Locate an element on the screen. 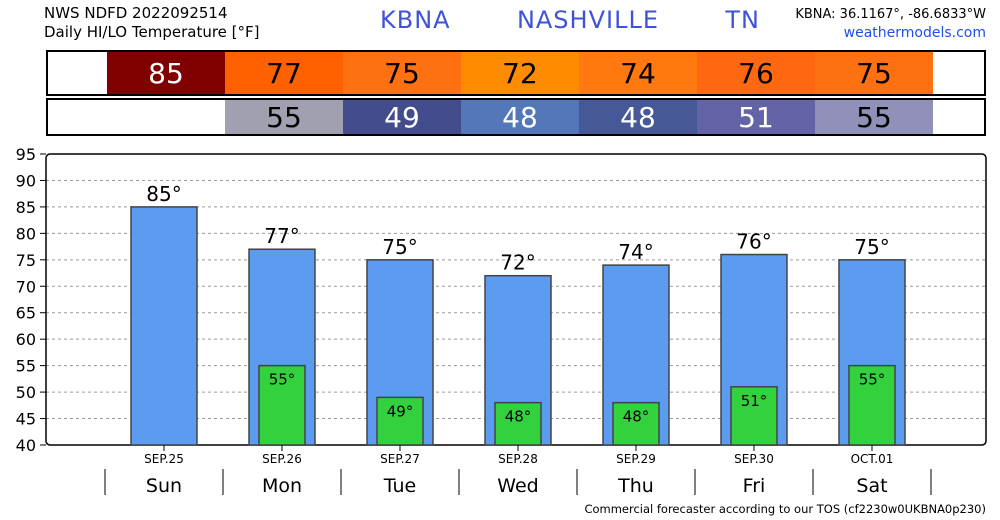 This screenshot has width=1000, height=520. station-title: KBNA NASHVILLE TN is located at coordinates (570, 20).